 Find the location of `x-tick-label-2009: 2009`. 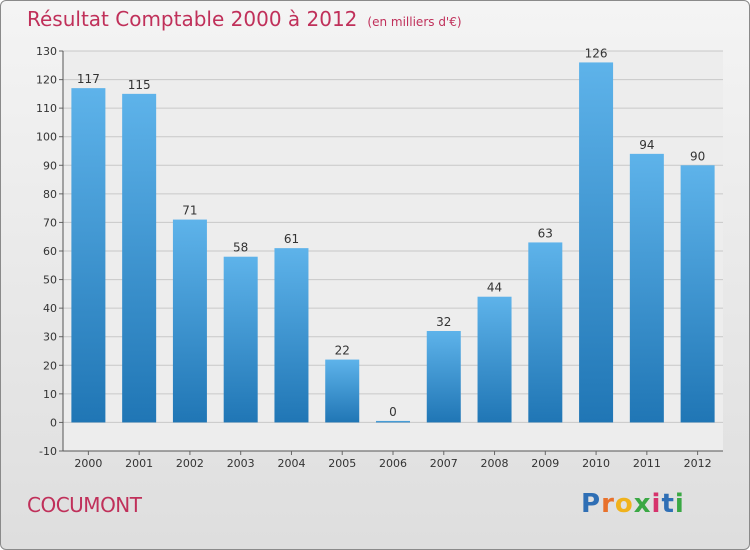

x-tick-label-2009: 2009 is located at coordinates (545, 463).